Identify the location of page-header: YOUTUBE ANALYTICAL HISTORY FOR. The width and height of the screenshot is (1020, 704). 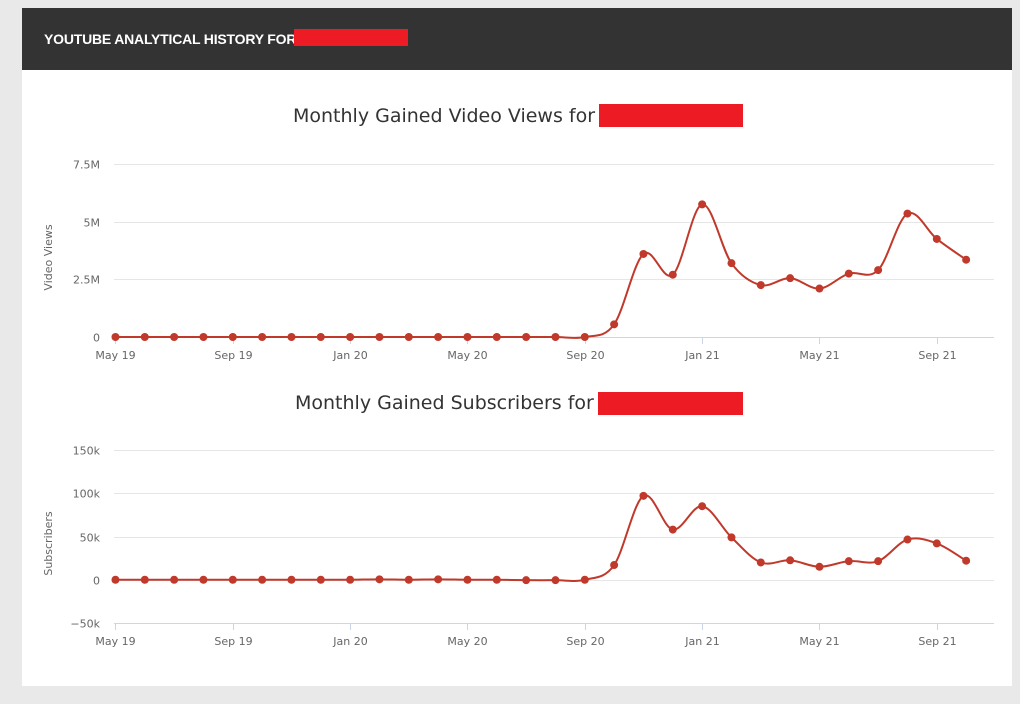
(517, 39).